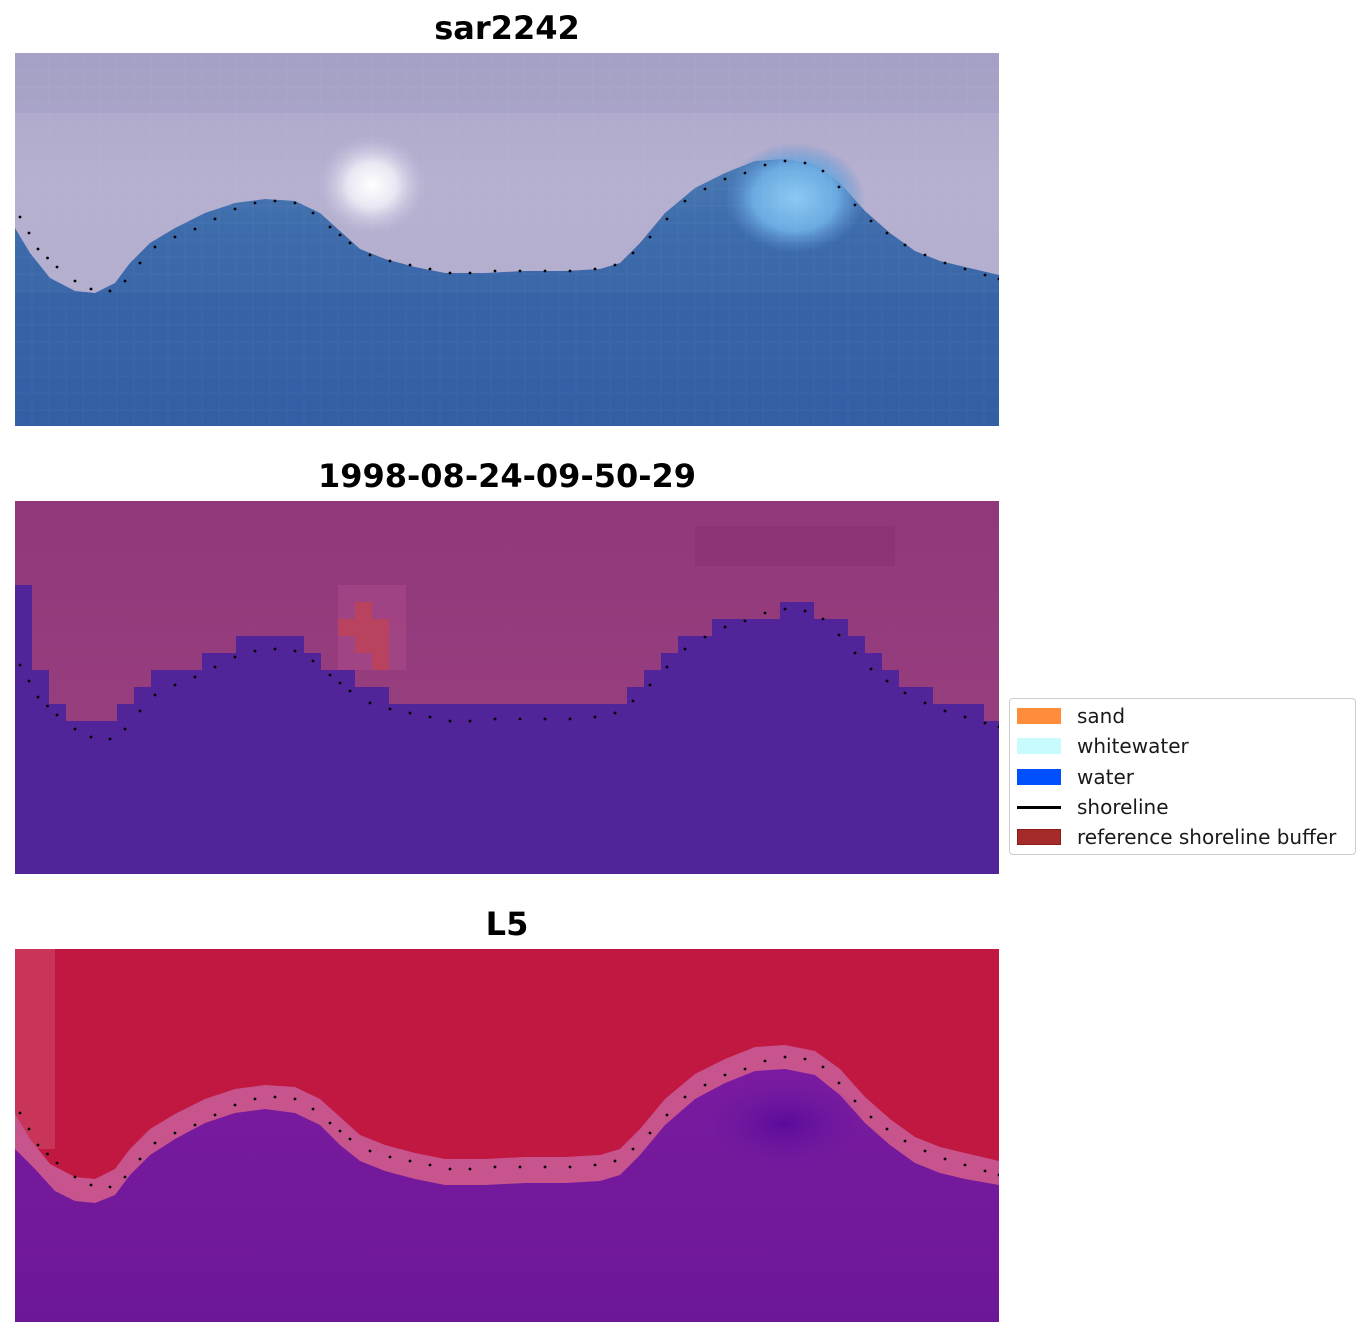 The height and width of the screenshot is (1337, 1370). What do you see at coordinates (1105, 777) in the screenshot?
I see `legend-label: water` at bounding box center [1105, 777].